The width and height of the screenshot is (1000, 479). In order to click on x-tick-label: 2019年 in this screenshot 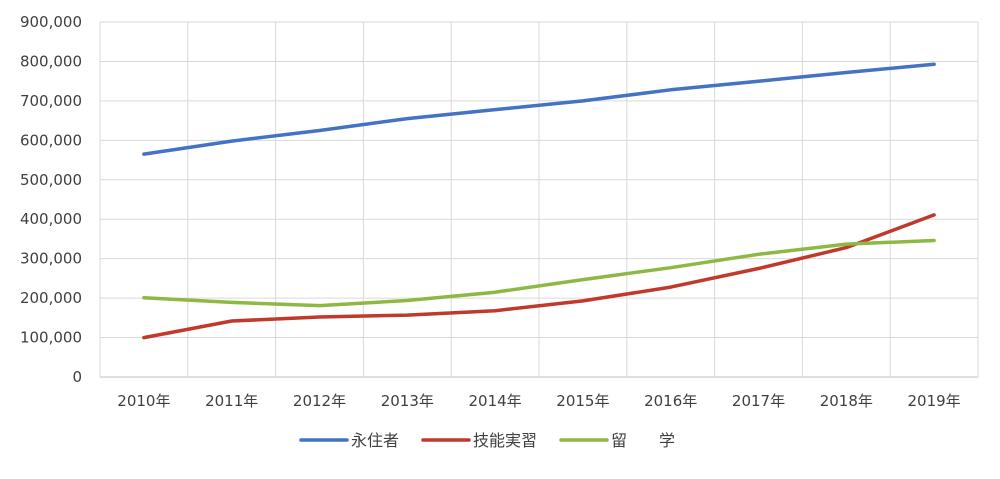, I will do `click(934, 401)`.